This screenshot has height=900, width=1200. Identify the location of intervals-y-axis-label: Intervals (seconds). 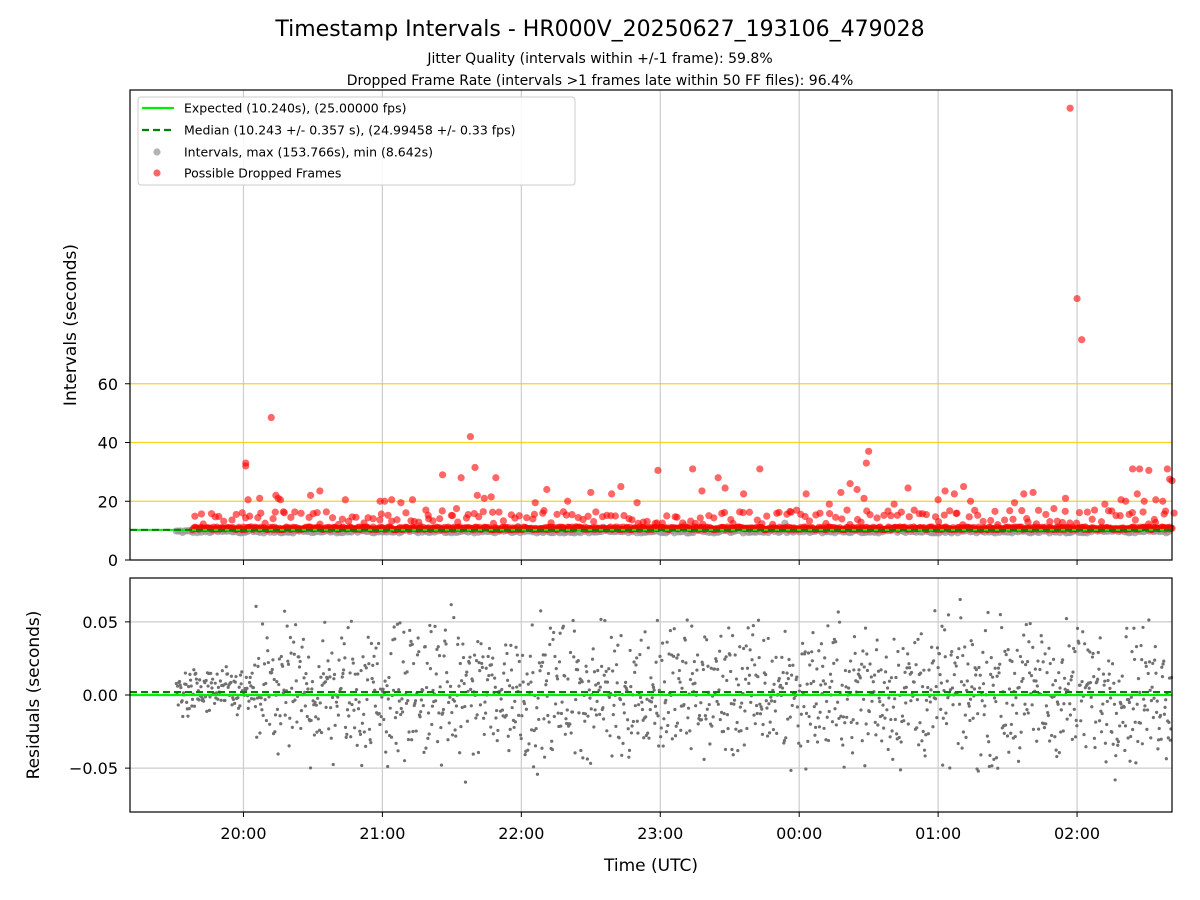
(71, 325).